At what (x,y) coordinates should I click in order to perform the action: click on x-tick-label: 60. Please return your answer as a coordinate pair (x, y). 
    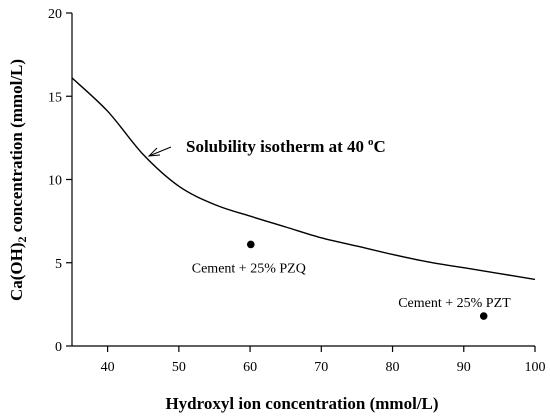
    Looking at the image, I should click on (250, 367).